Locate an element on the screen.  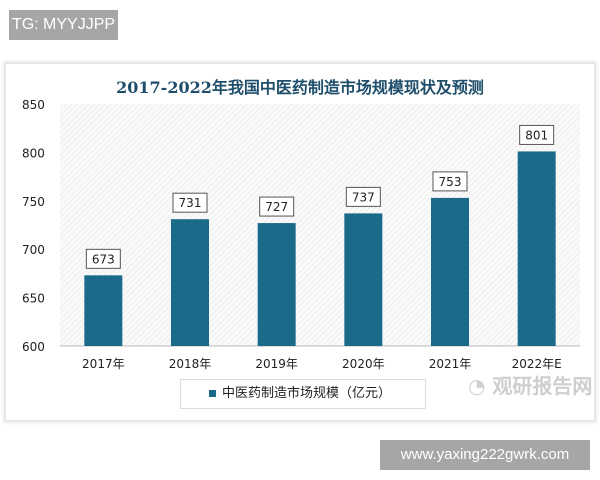
legend-swatch is located at coordinates (212, 393).